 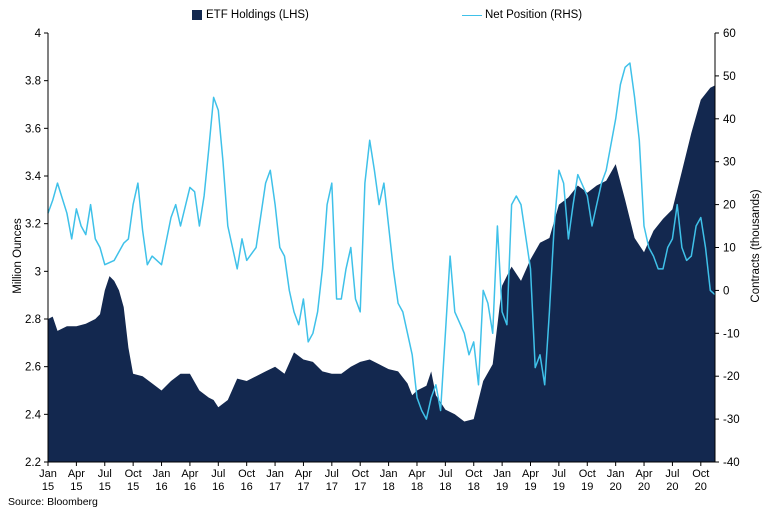 What do you see at coordinates (731, 334) in the screenshot?
I see `right-tick-label: -10` at bounding box center [731, 334].